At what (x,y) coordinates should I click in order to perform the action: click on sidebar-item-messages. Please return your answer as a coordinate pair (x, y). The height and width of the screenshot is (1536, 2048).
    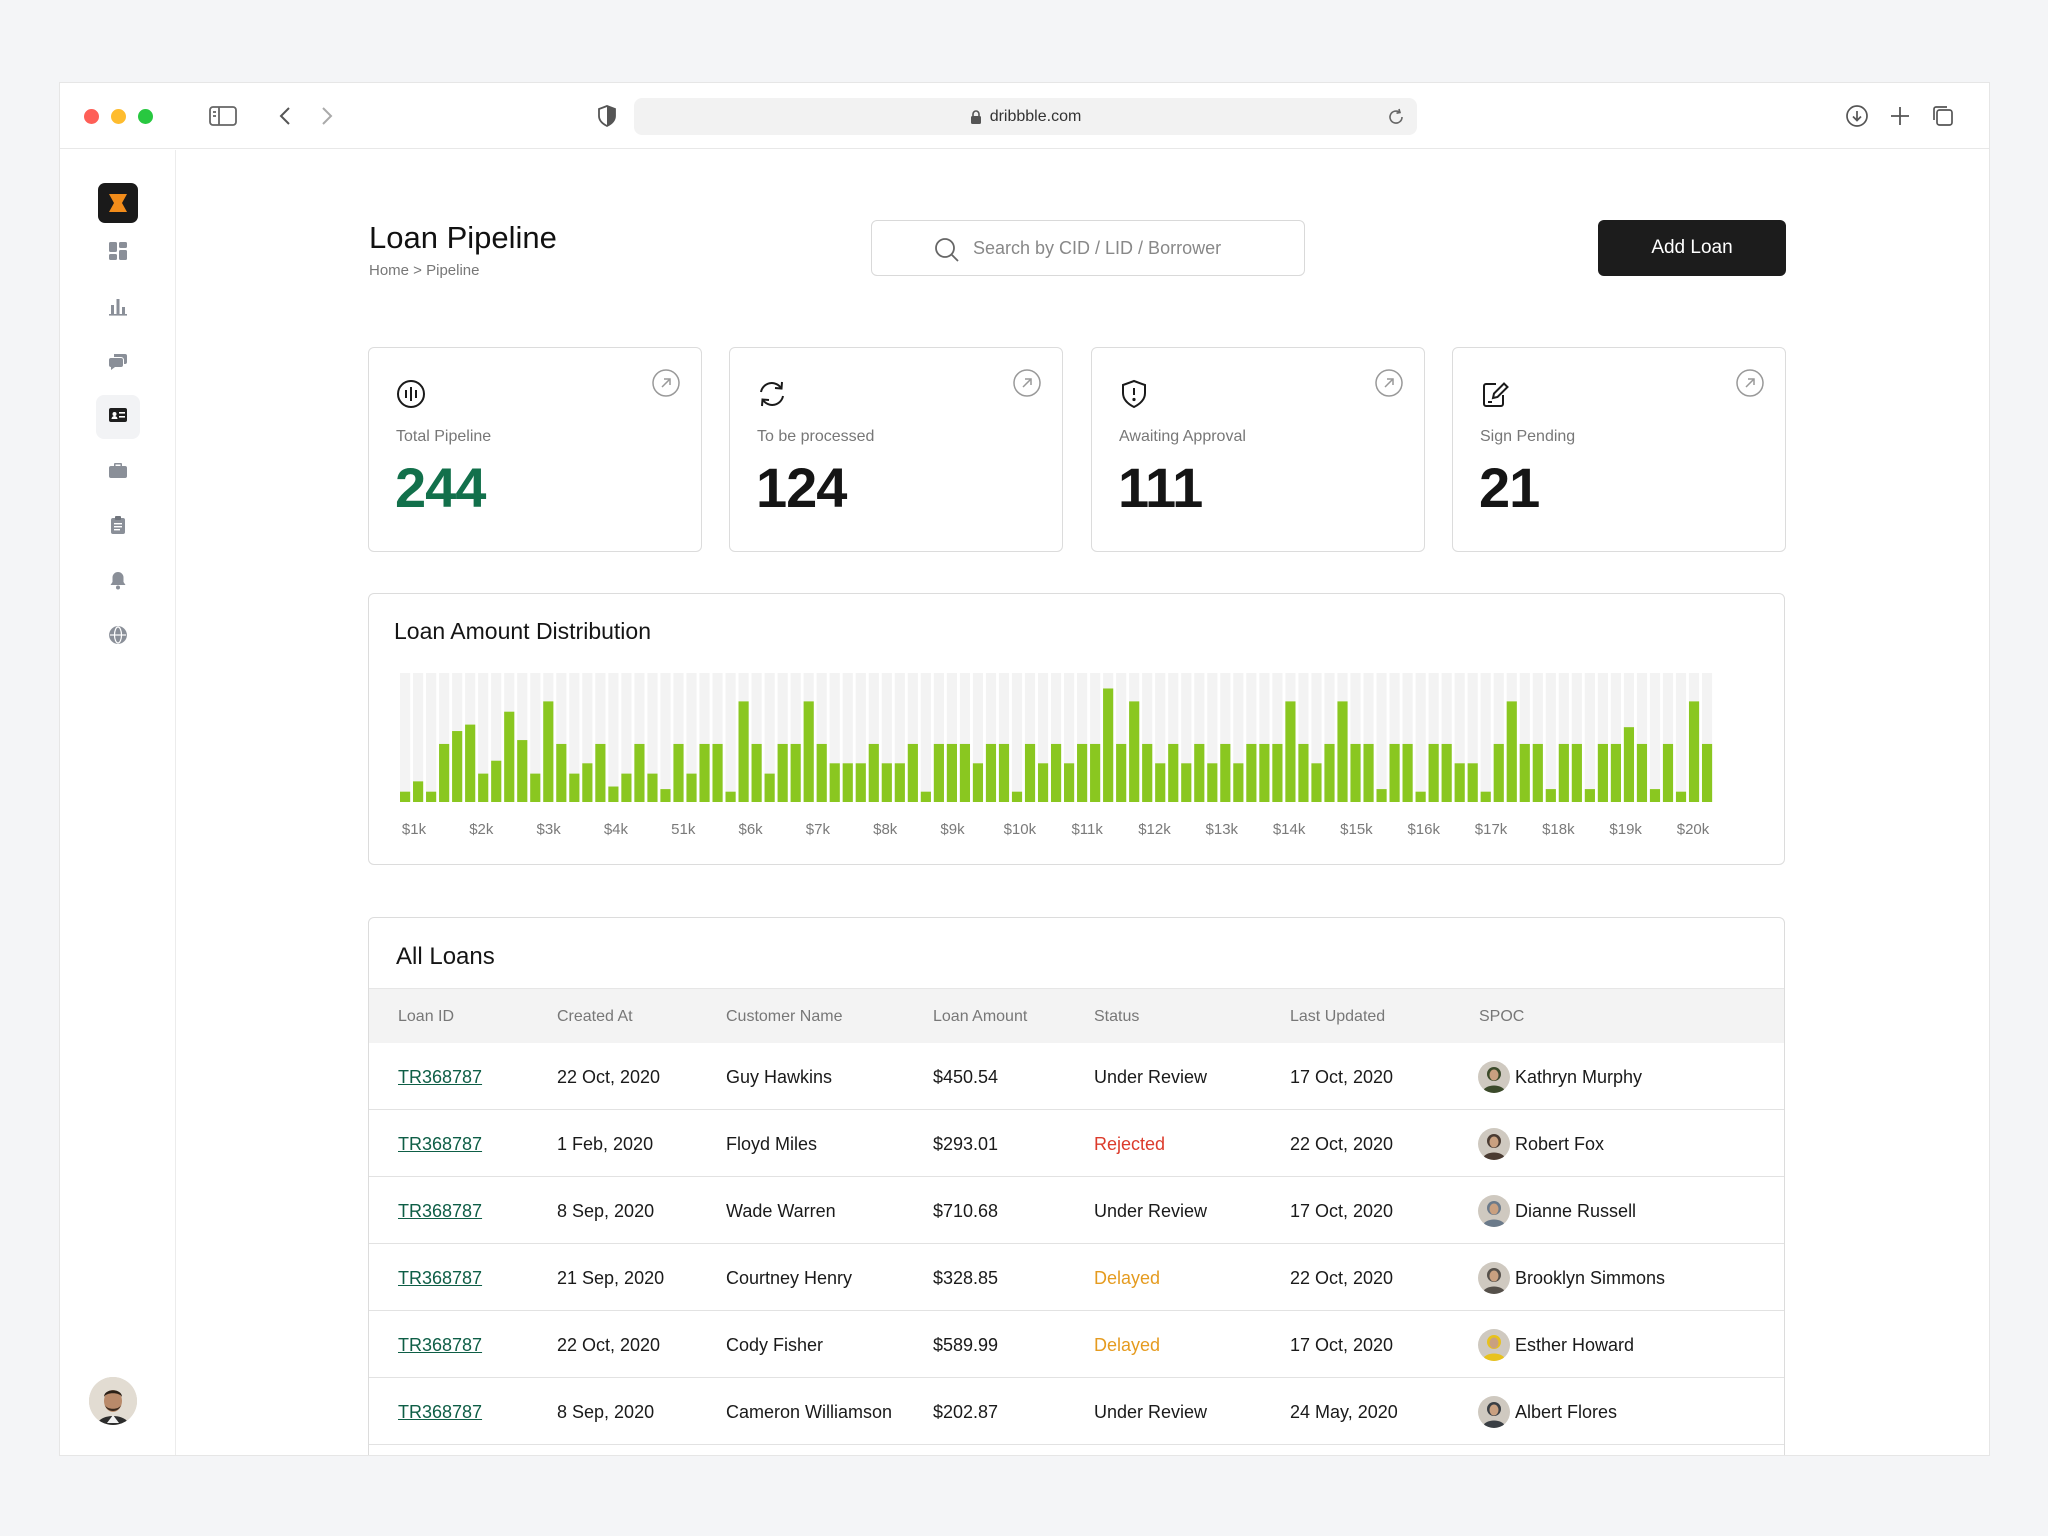
    Looking at the image, I should click on (118, 363).